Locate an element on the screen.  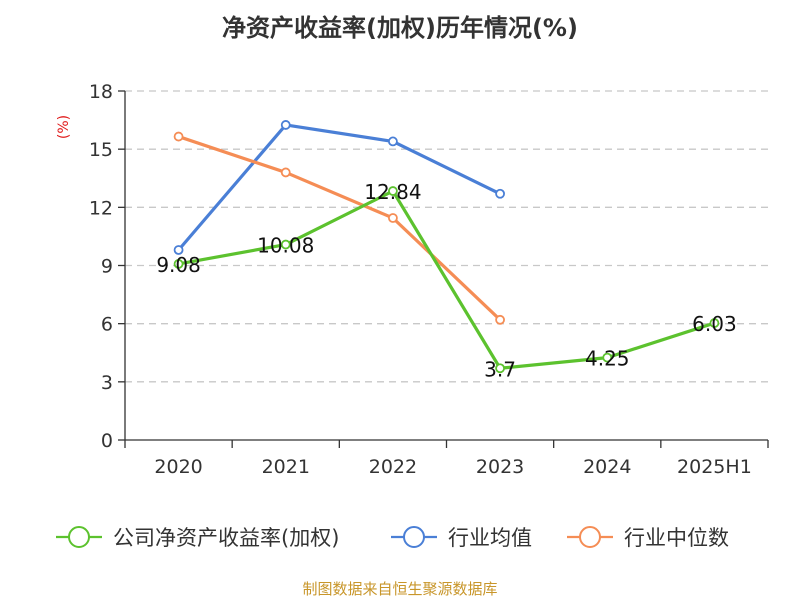
legend-label: 公司净资产收益率(加权) is located at coordinates (226, 538).